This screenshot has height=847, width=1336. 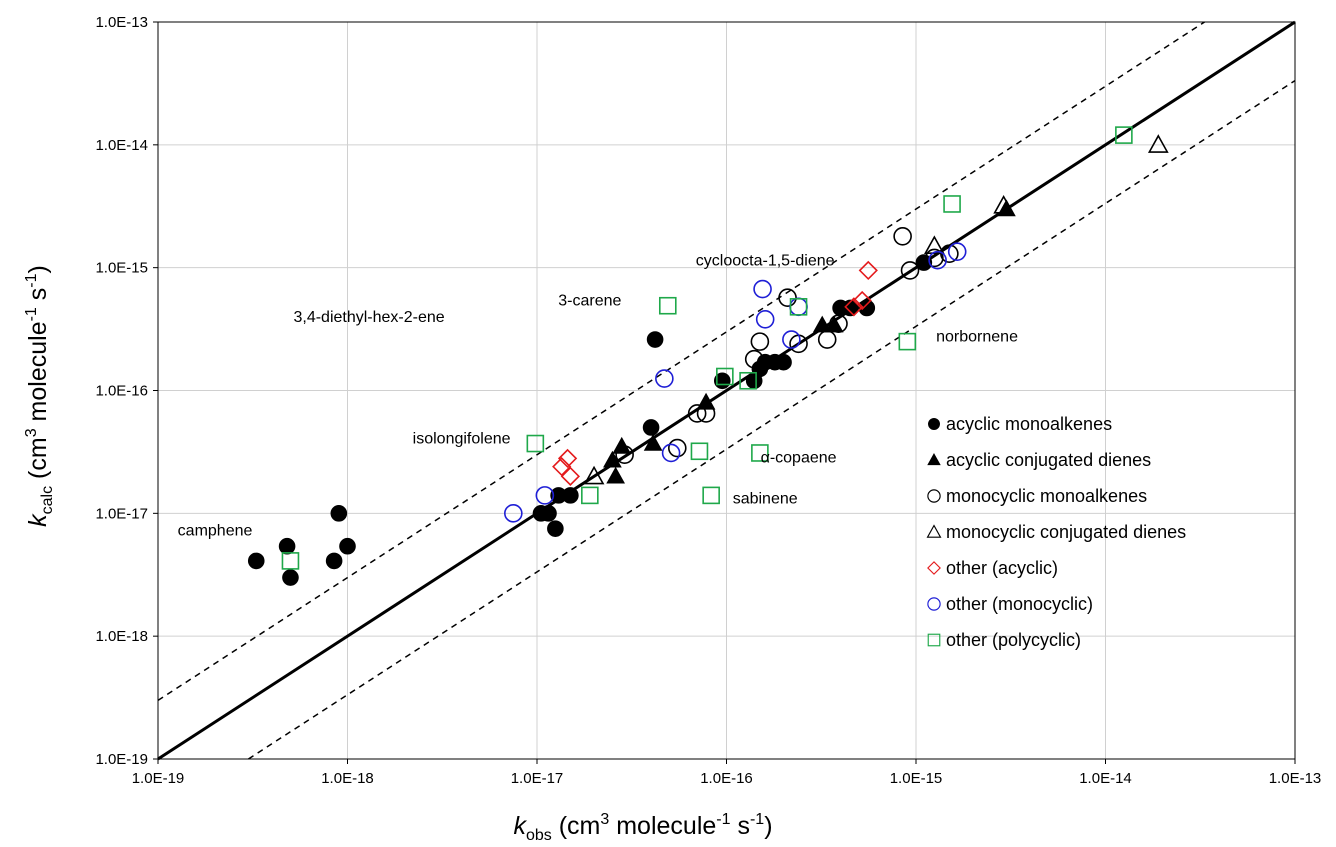 What do you see at coordinates (39, 396) in the screenshot?
I see `y-axis-title: kcalc (cm3 molecule-1 s-1)` at bounding box center [39, 396].